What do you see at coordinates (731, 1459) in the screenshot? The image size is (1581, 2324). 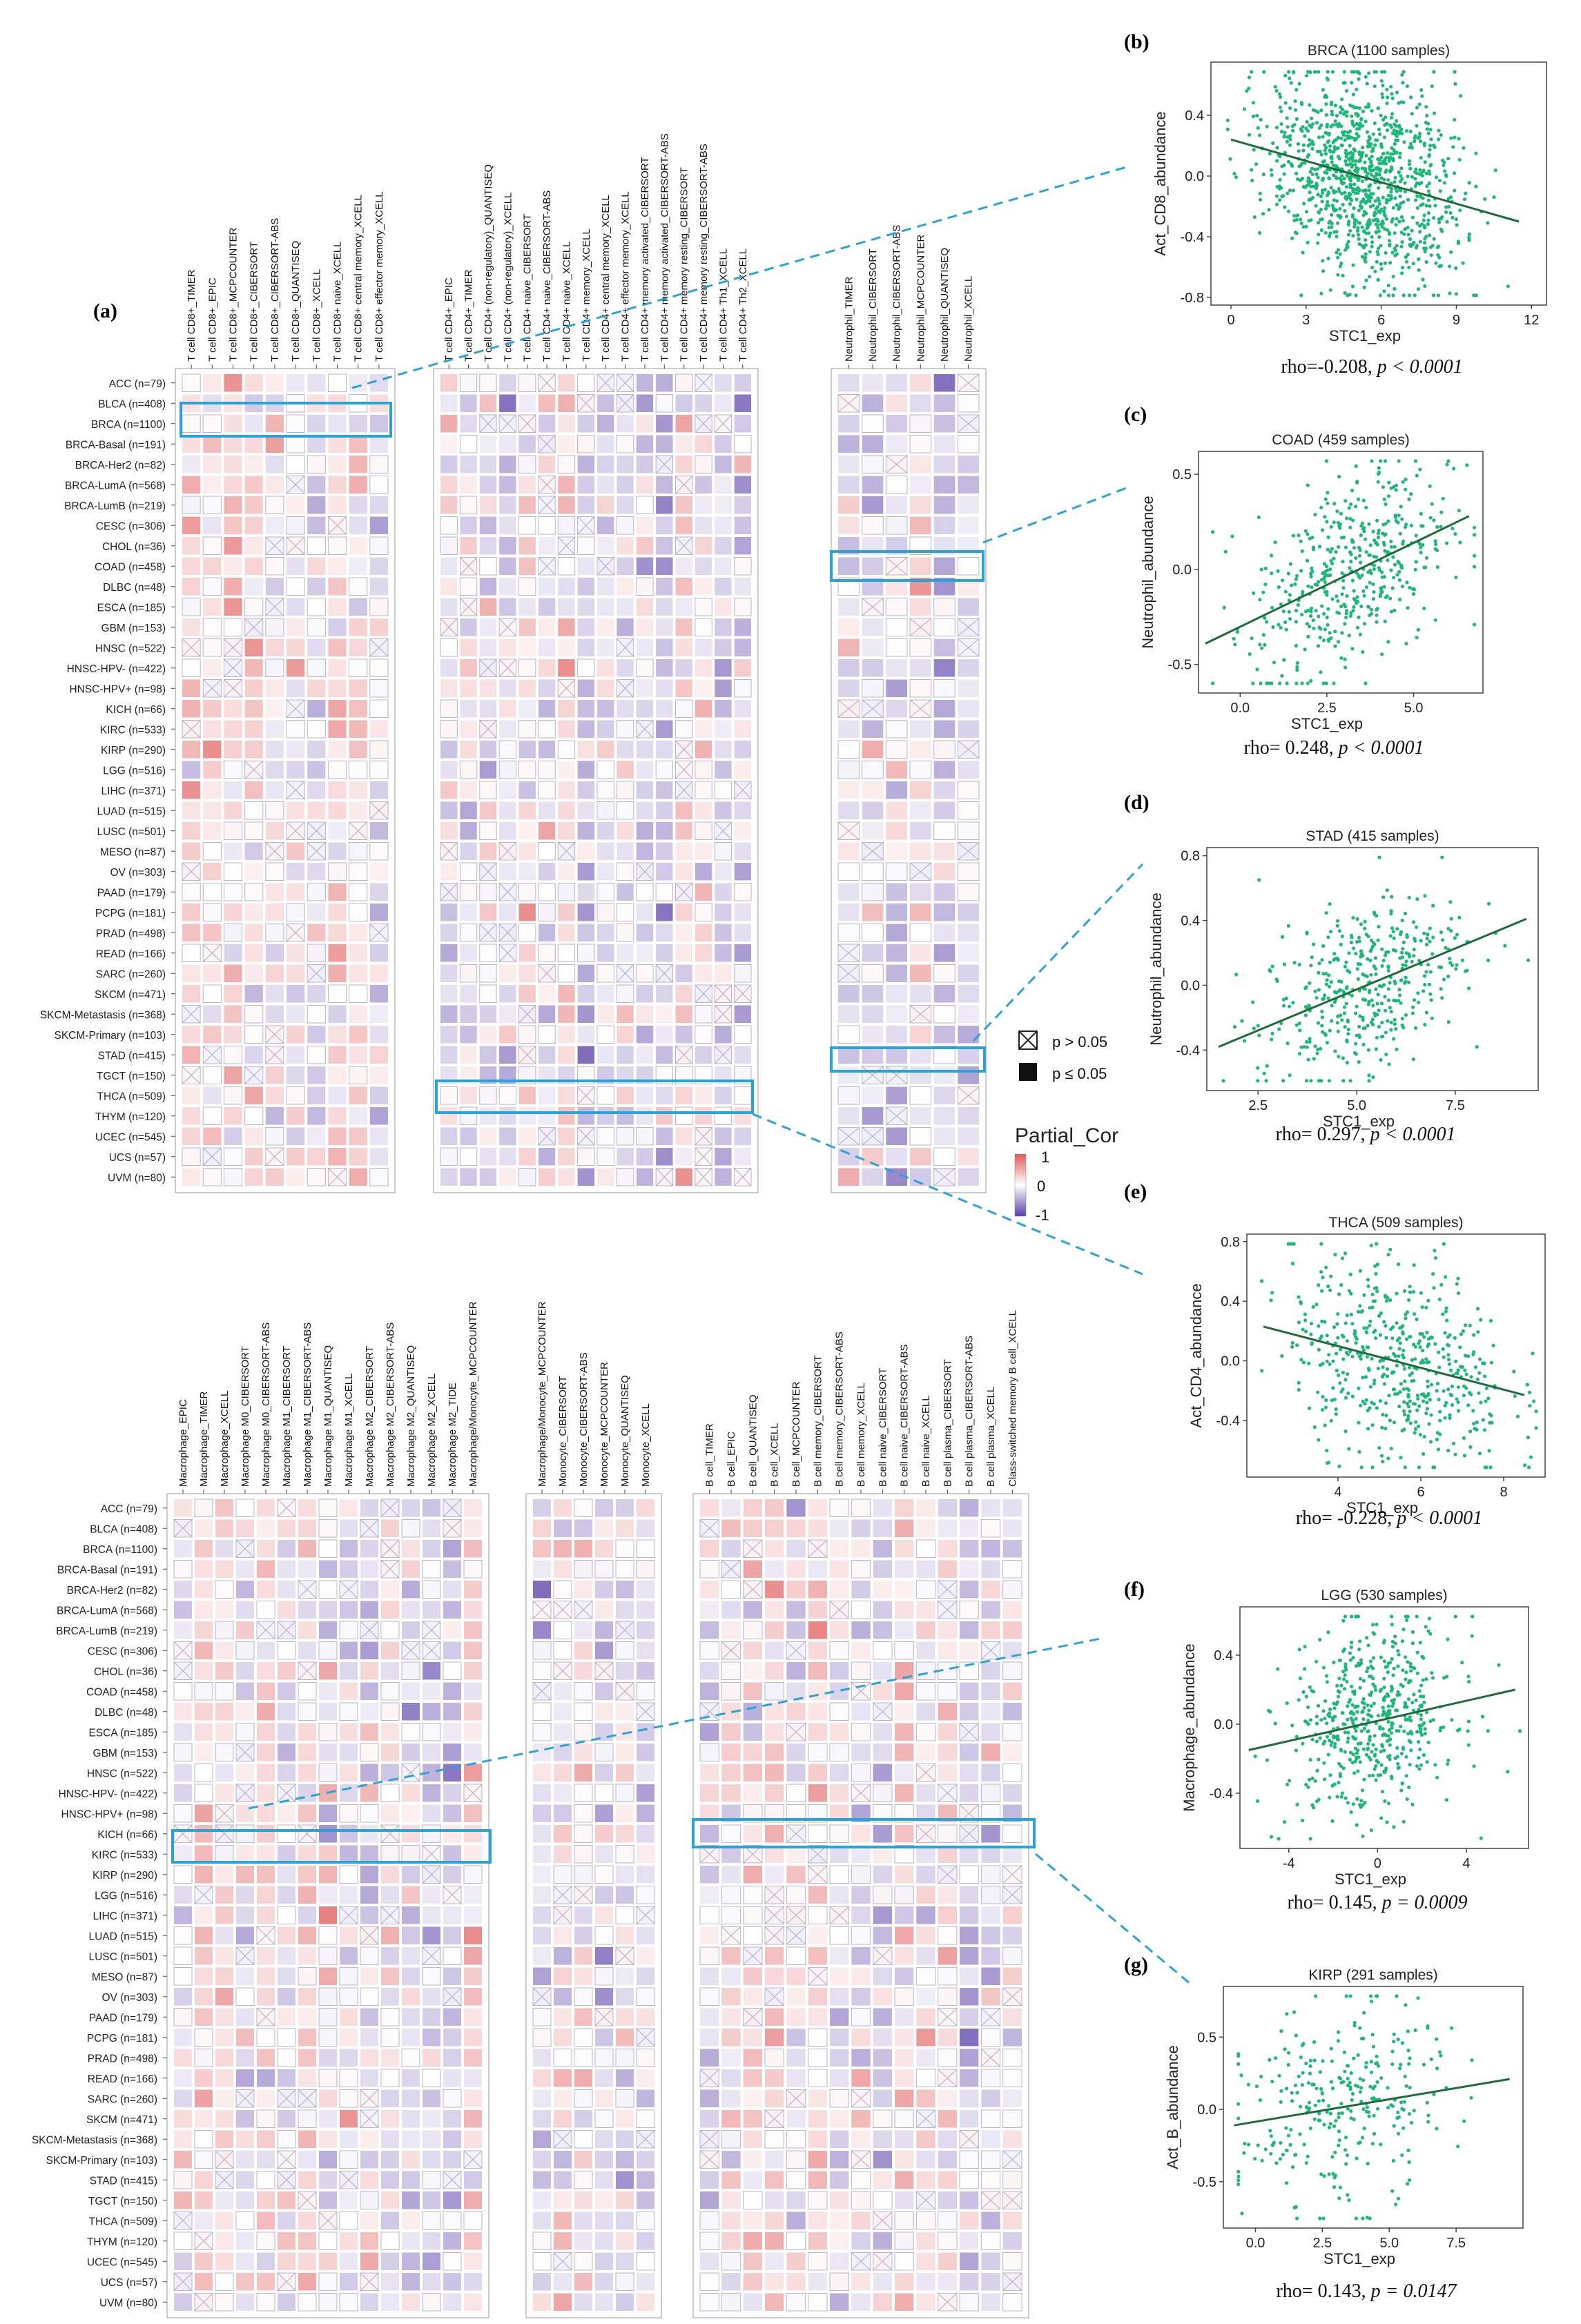 I see `column-label: B cell_EPIC` at bounding box center [731, 1459].